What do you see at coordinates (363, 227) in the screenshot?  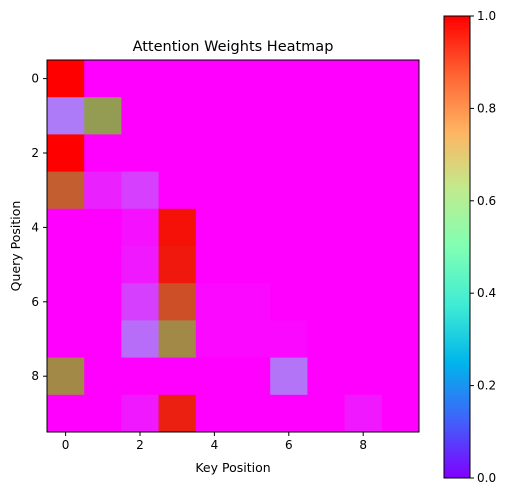 I see `heatmap-cell-r4-c8` at bounding box center [363, 227].